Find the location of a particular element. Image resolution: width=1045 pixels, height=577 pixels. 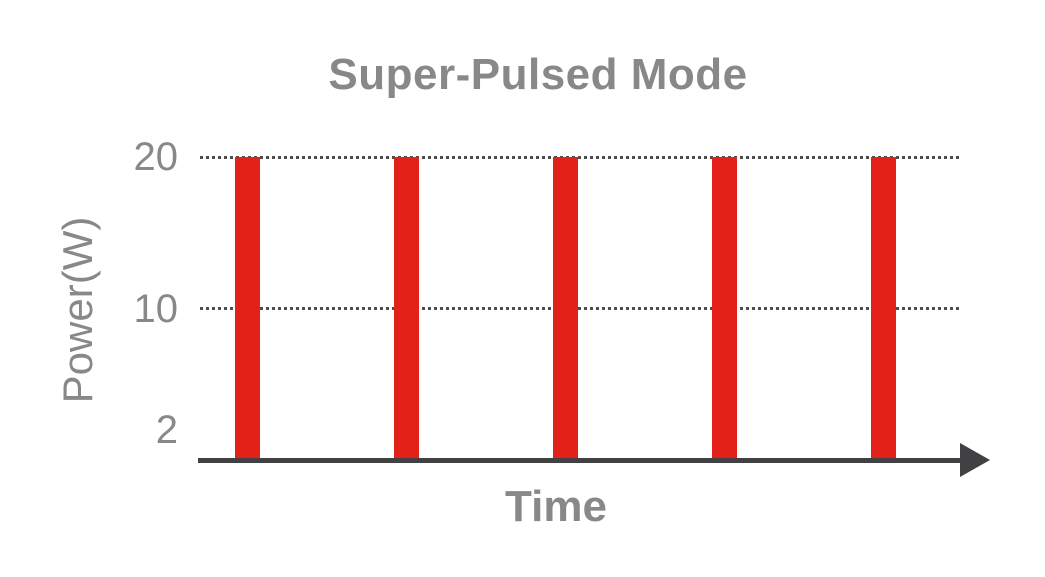

x-axis-line is located at coordinates (581, 460).